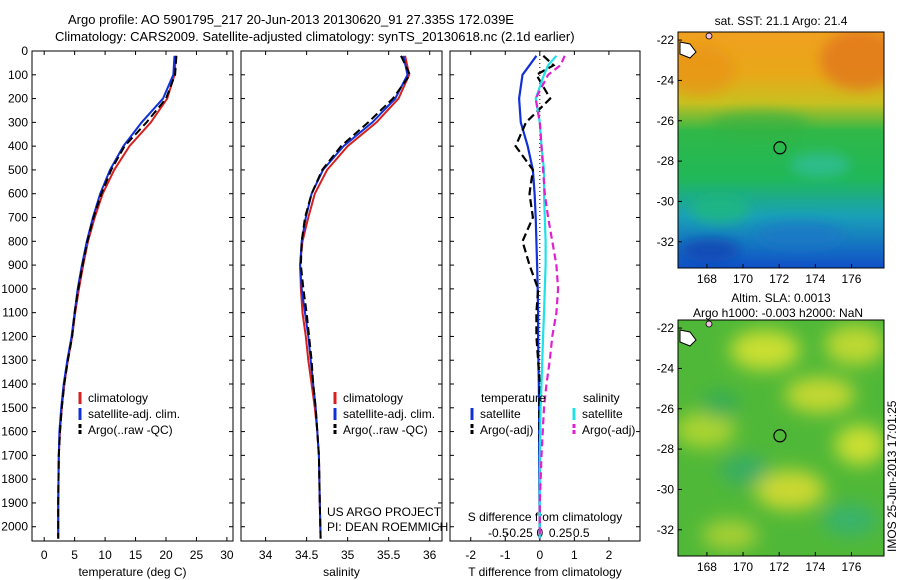  Describe the element at coordinates (18, 146) in the screenshot. I see `y-tick-label: 400` at that location.